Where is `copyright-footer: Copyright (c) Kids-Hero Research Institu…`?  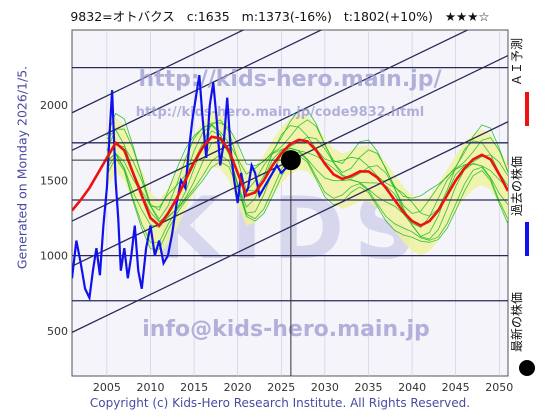
copyright-footer: Copyright (c) Kids-Hero Research Institu… is located at coordinates (280, 403).